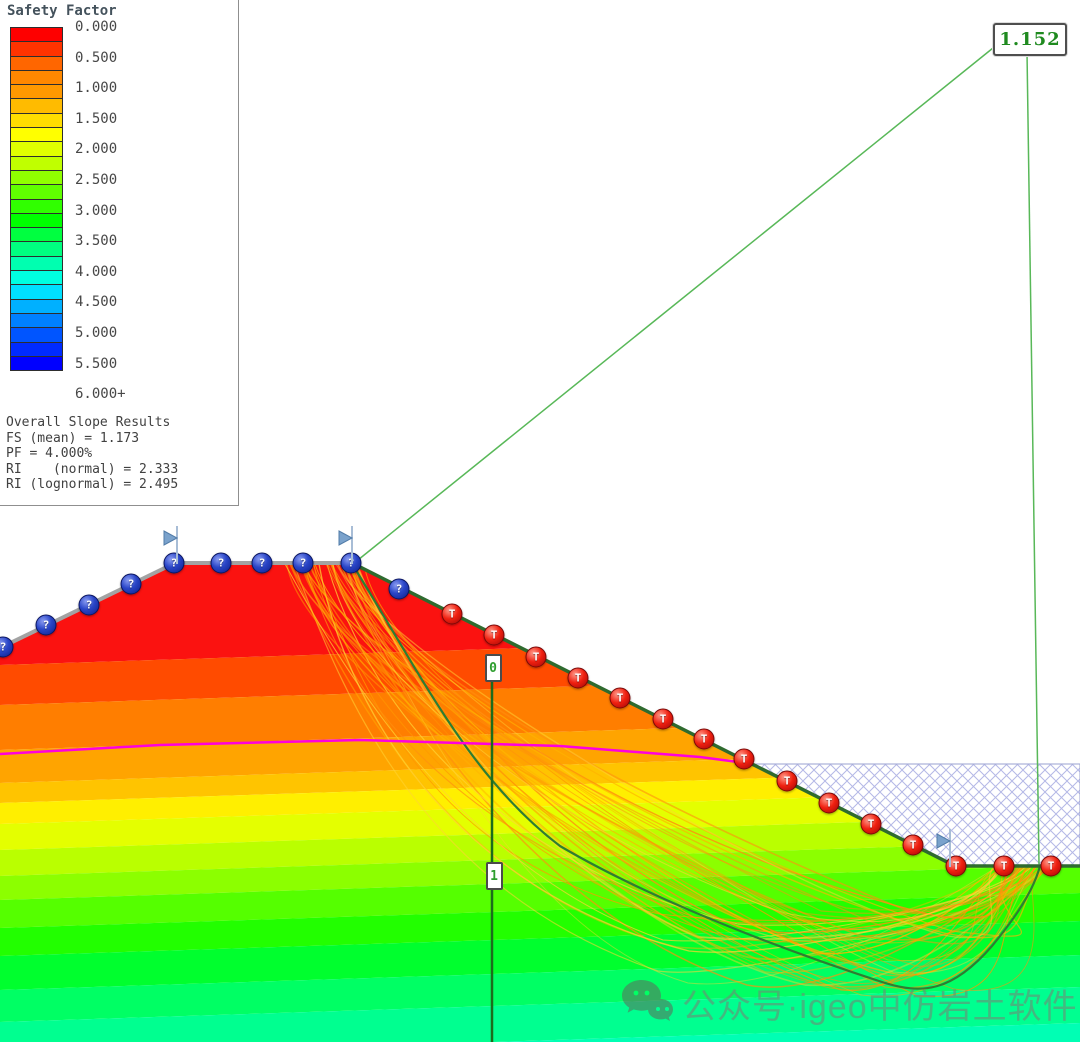 The image size is (1080, 1046). I want to click on query-node-1-label: 1, so click(494, 876).